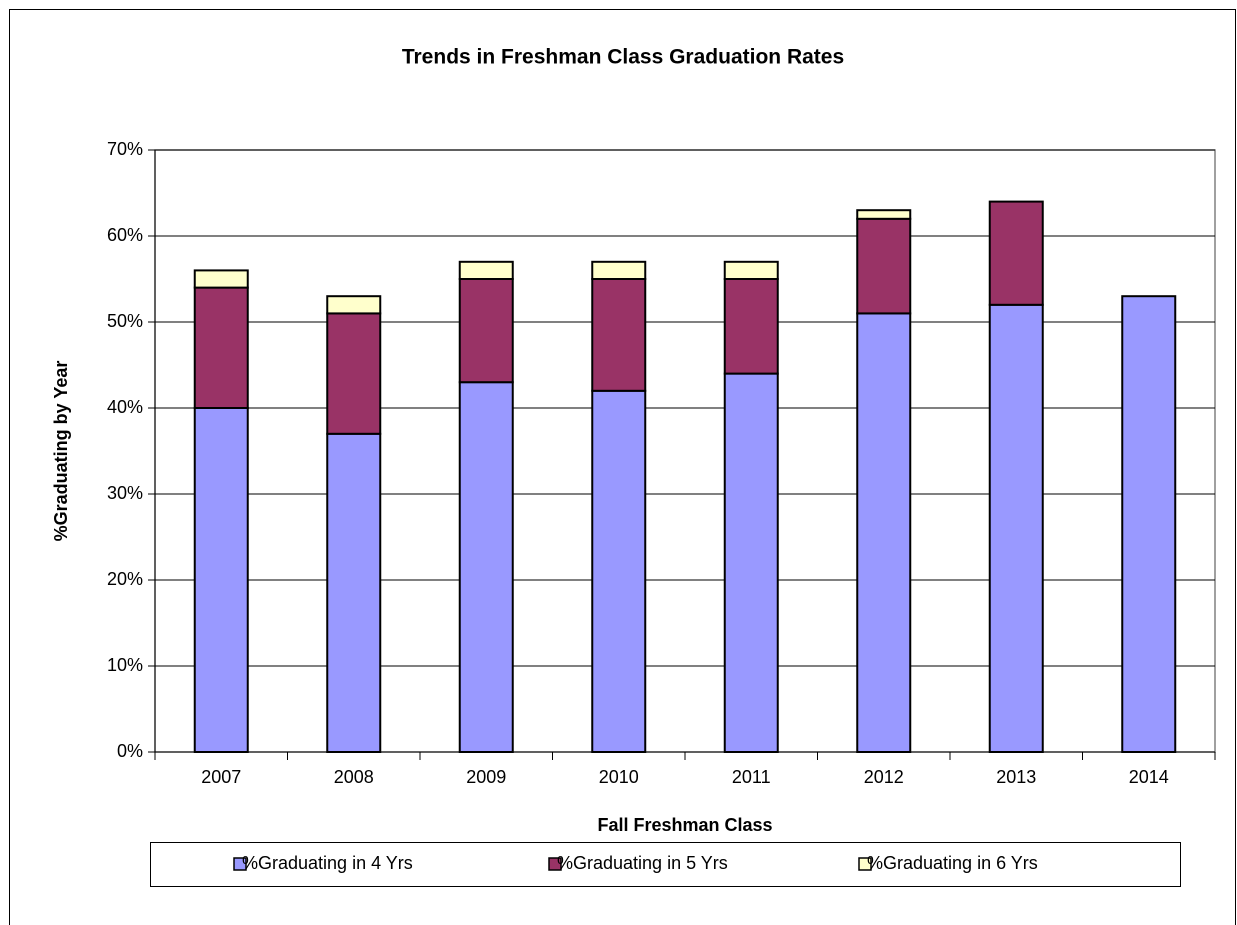 The height and width of the screenshot is (925, 1237). What do you see at coordinates (125, 149) in the screenshot?
I see `y-tick-label: 70%` at bounding box center [125, 149].